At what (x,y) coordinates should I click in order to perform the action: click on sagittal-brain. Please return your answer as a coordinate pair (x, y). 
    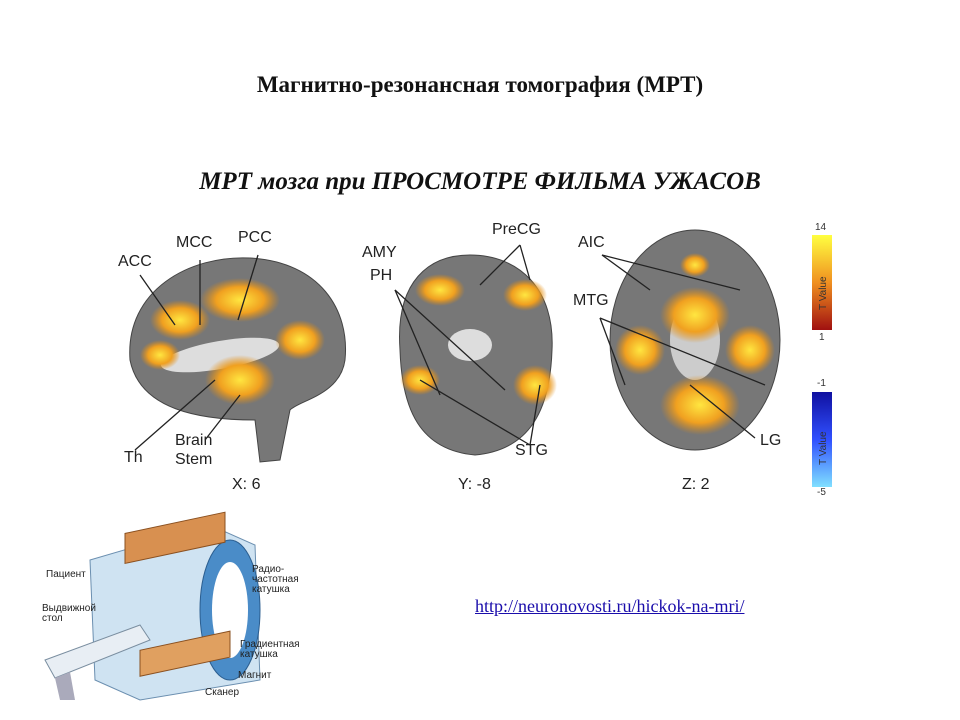
    Looking at the image, I should click on (238, 360).